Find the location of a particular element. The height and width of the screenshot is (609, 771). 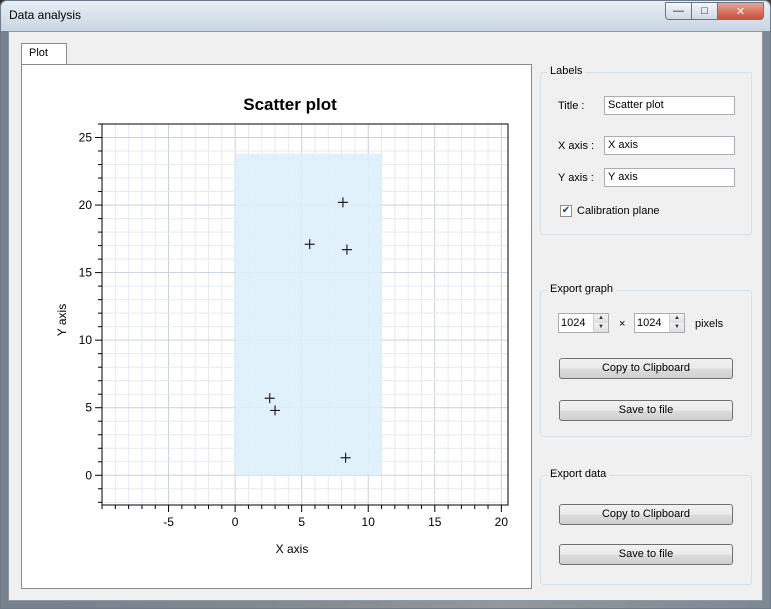

maximize-icon: □ is located at coordinates (704, 11).